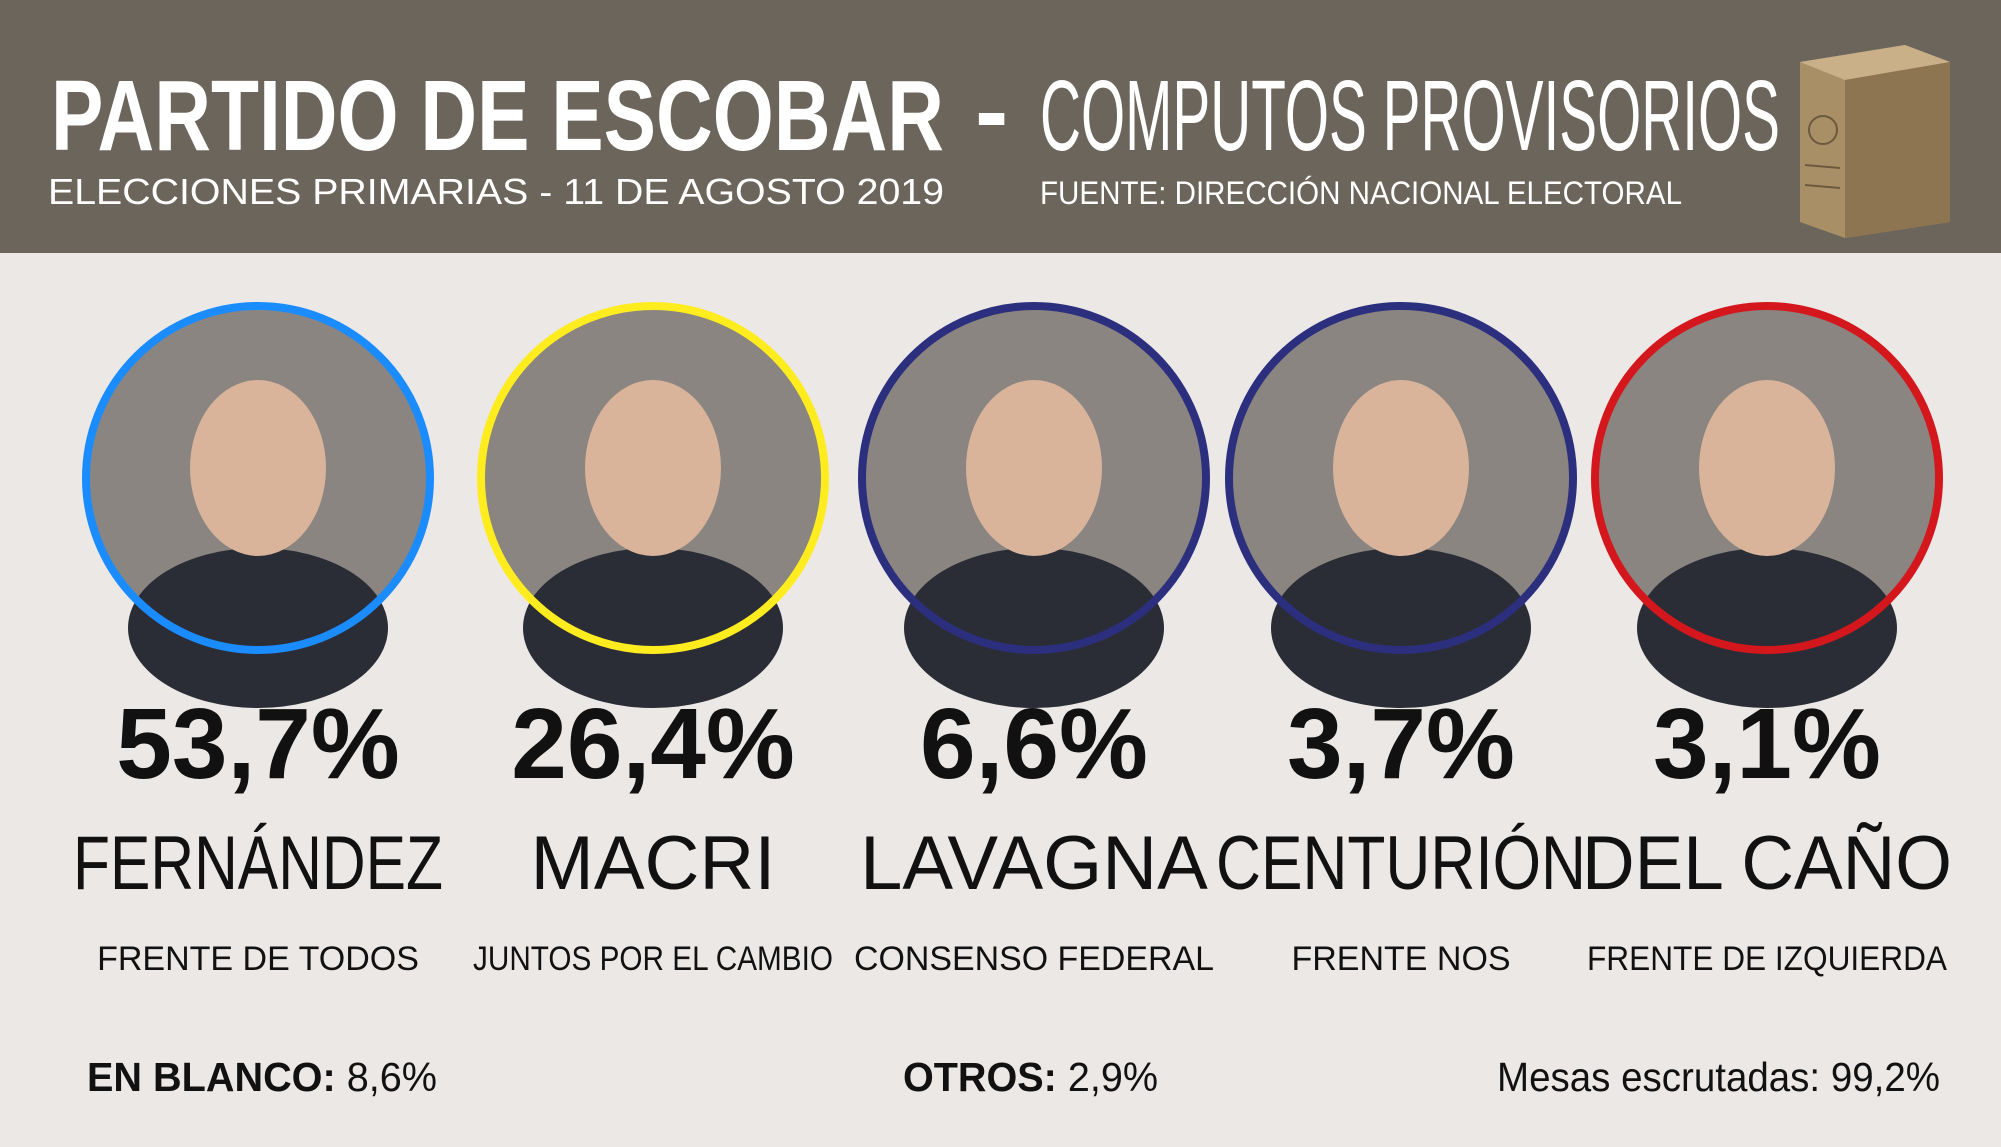  What do you see at coordinates (1401, 863) in the screenshot?
I see `candidate-name: CENTURIÓN` at bounding box center [1401, 863].